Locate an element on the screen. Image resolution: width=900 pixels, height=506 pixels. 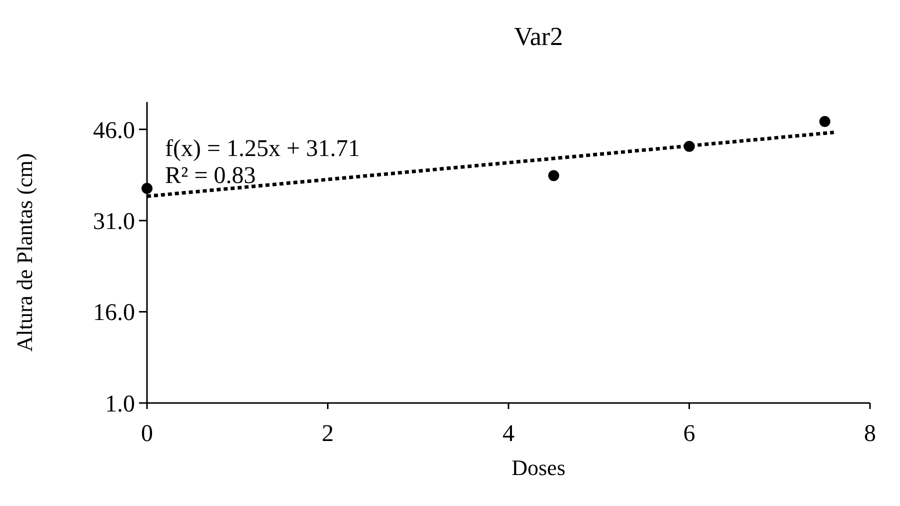
x-tick-label: 8 is located at coordinates (870, 434).